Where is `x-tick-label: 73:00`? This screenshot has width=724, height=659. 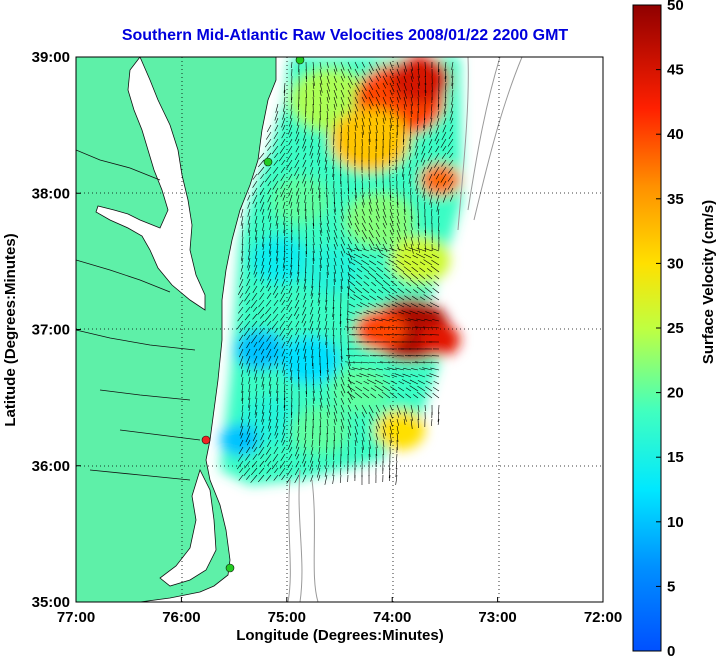 x-tick-label: 73:00 is located at coordinates (497, 617).